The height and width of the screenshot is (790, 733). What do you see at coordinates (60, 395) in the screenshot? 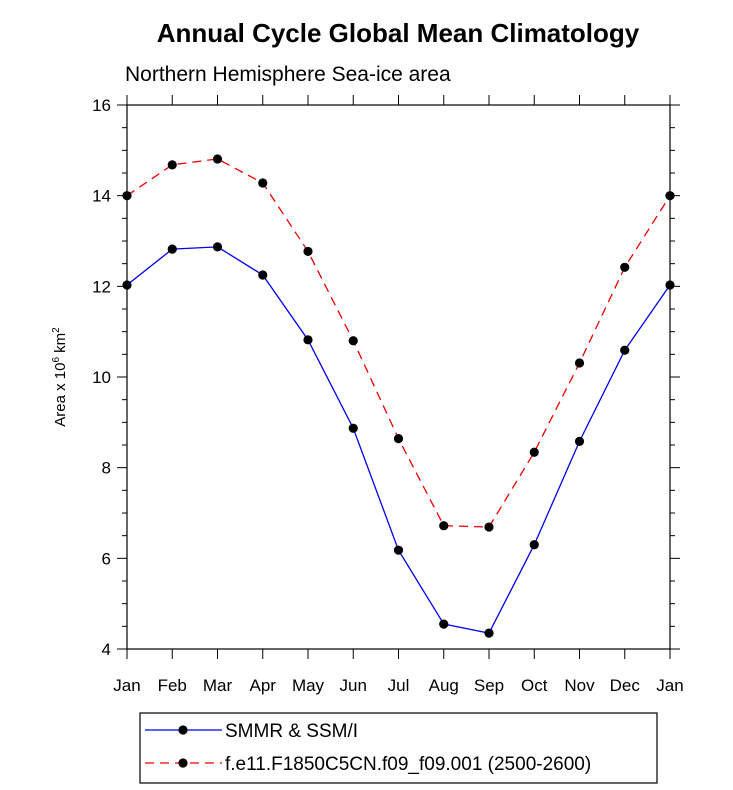
I see `y-axis-label-text: Area x 10` at bounding box center [60, 395].